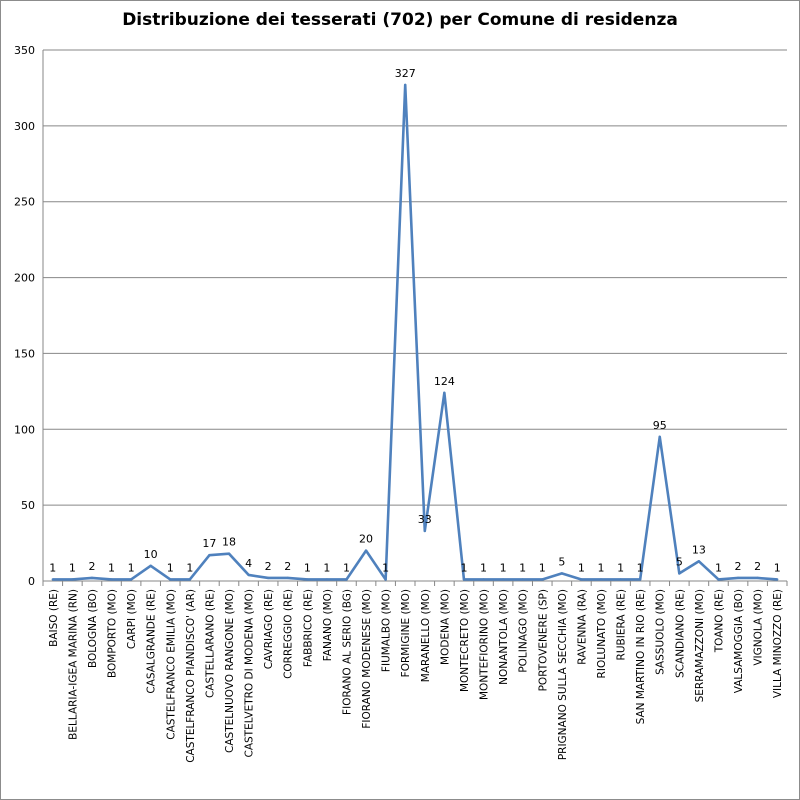 The height and width of the screenshot is (800, 800). I want to click on category-label: RUBIERA (RE), so click(622, 624).